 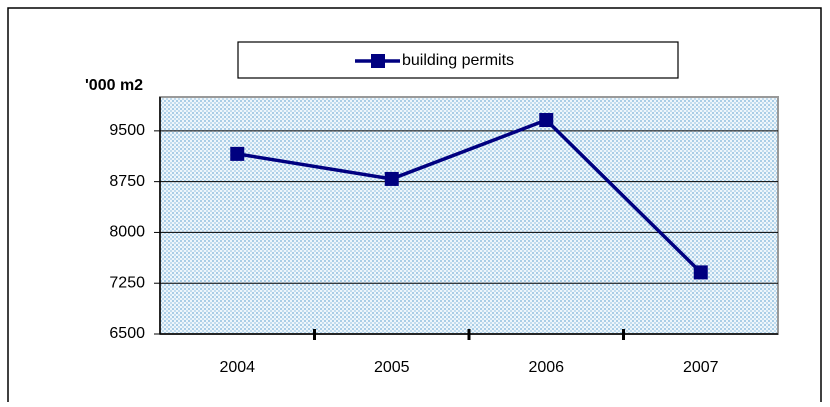 I want to click on x-tick-label: 2006, so click(x=546, y=367).